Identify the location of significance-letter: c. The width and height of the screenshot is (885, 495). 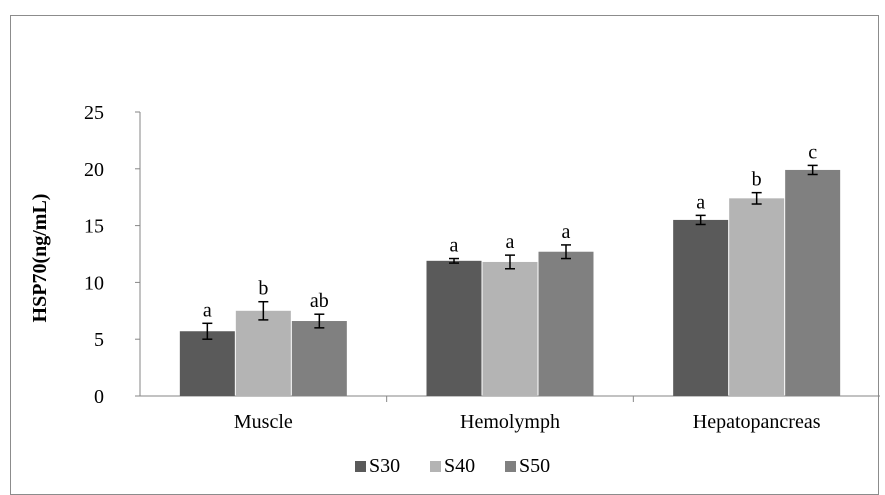
(812, 152).